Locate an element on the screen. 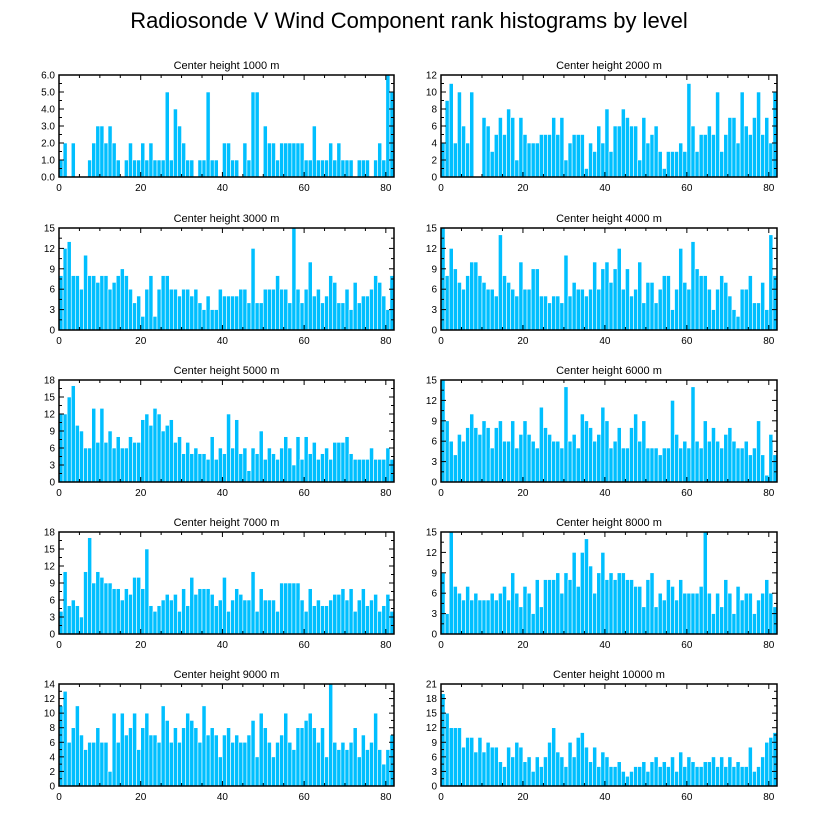 The width and height of the screenshot is (818, 824). y-tick-label: 6 is located at coordinates (434, 442).